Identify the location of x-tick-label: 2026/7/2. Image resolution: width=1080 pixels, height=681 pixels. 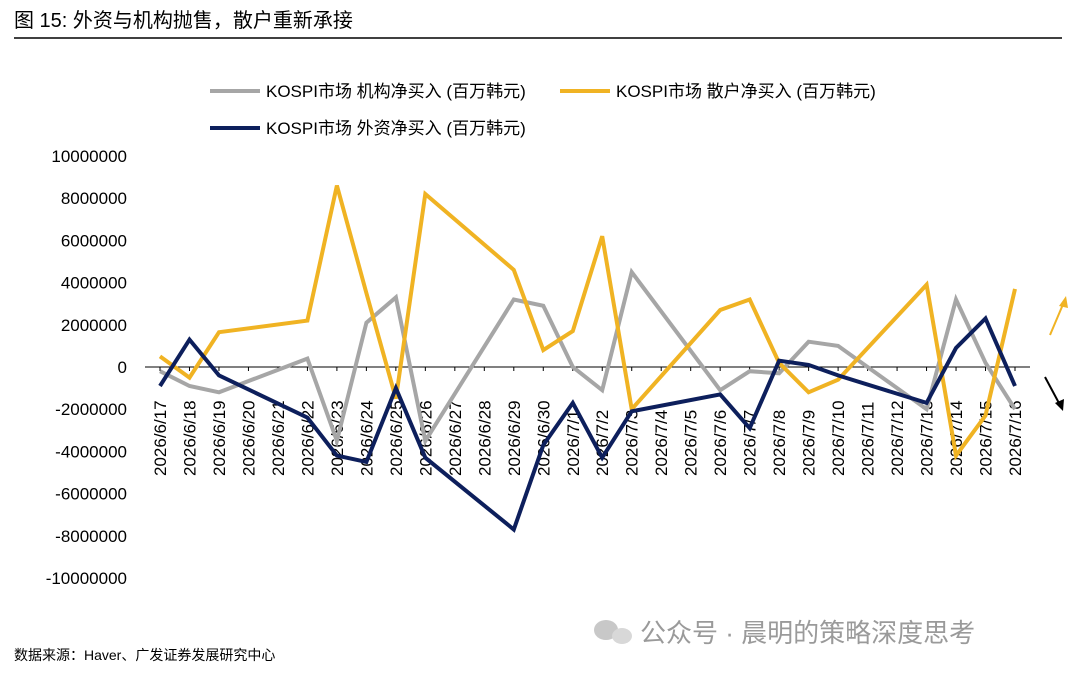
(602, 443).